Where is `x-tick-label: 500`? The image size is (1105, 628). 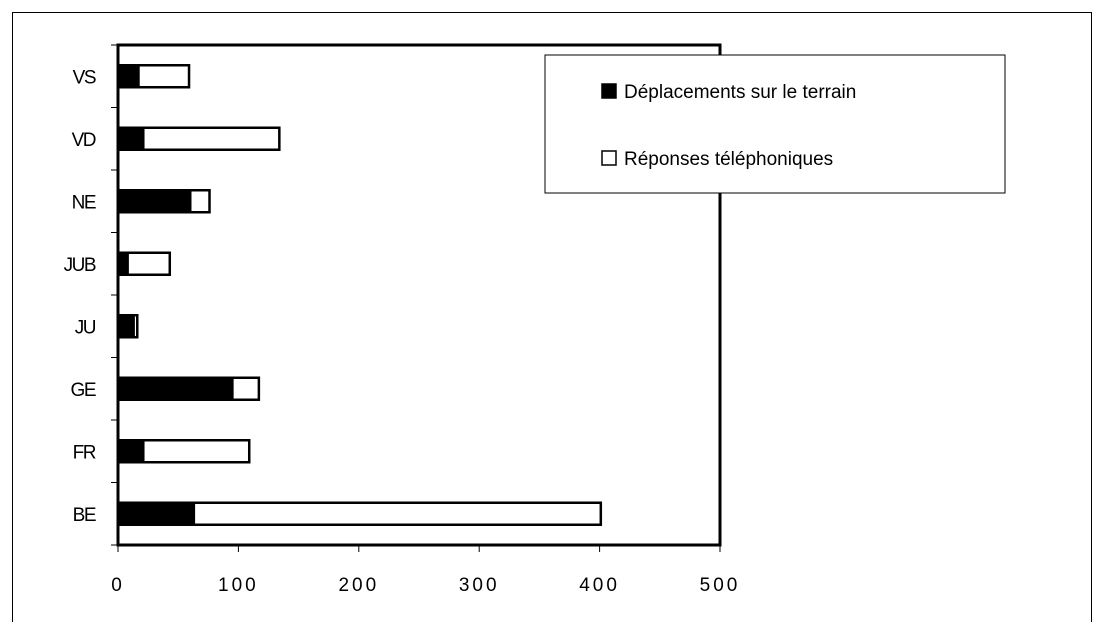 x-tick-label: 500 is located at coordinates (720, 585).